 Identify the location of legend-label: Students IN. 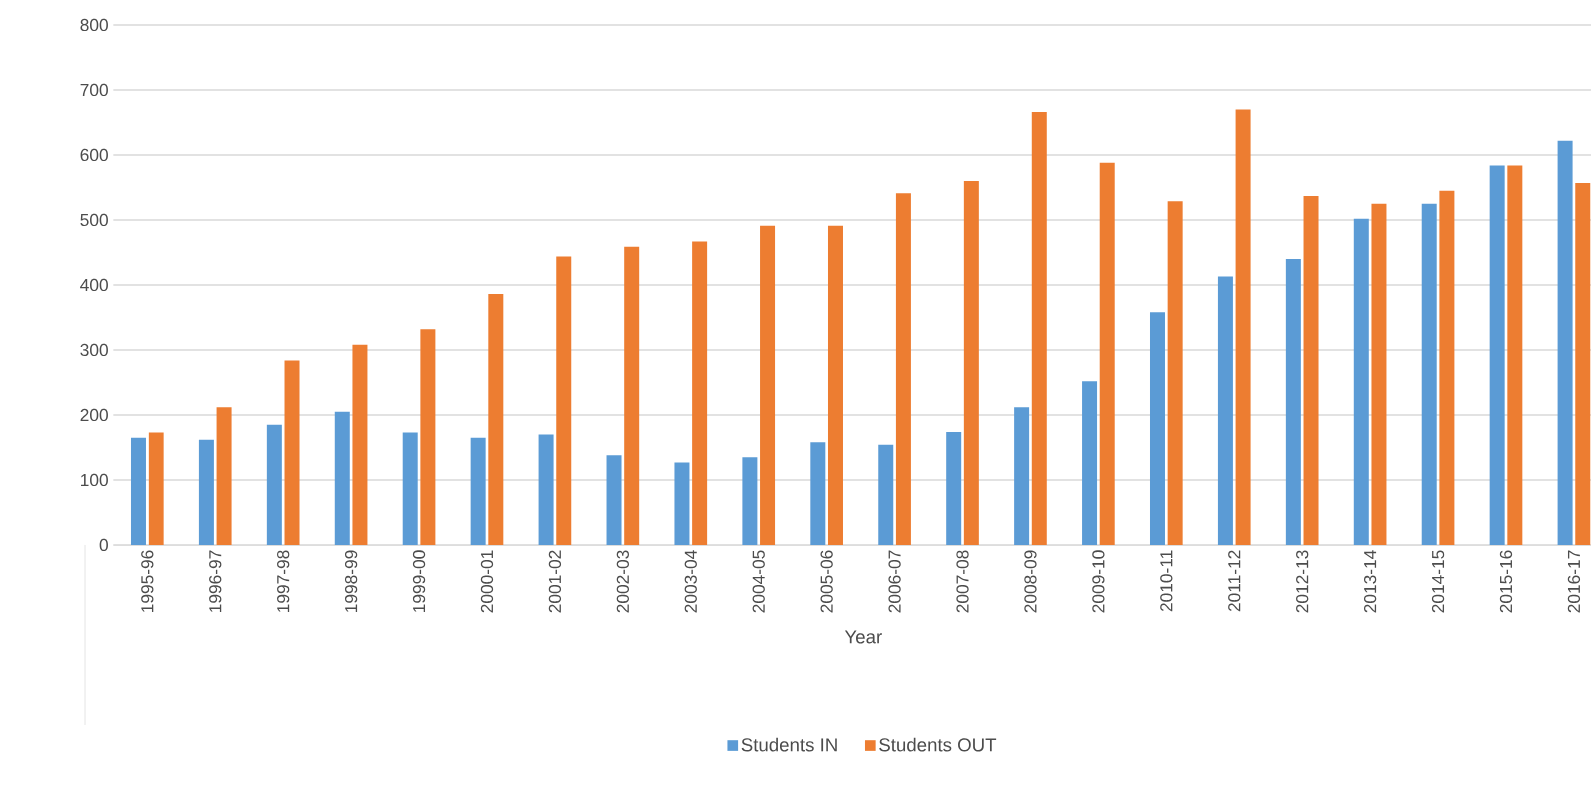
(789, 744).